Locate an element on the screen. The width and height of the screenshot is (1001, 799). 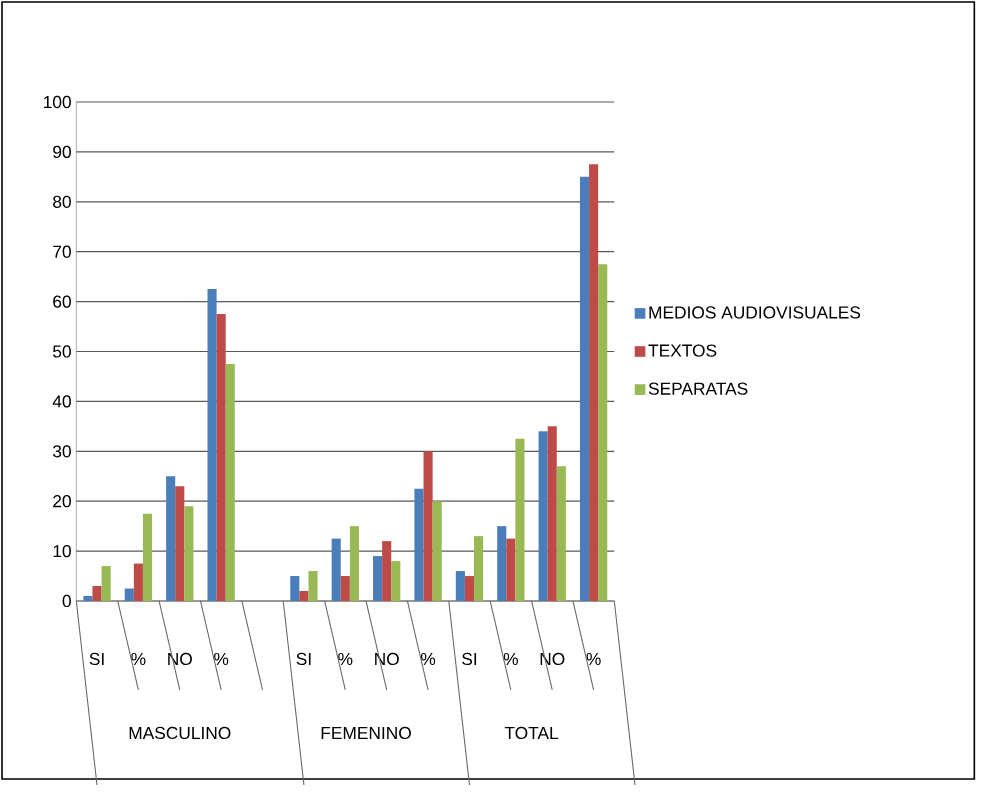
legend-label: TEXTOS is located at coordinates (682, 350).